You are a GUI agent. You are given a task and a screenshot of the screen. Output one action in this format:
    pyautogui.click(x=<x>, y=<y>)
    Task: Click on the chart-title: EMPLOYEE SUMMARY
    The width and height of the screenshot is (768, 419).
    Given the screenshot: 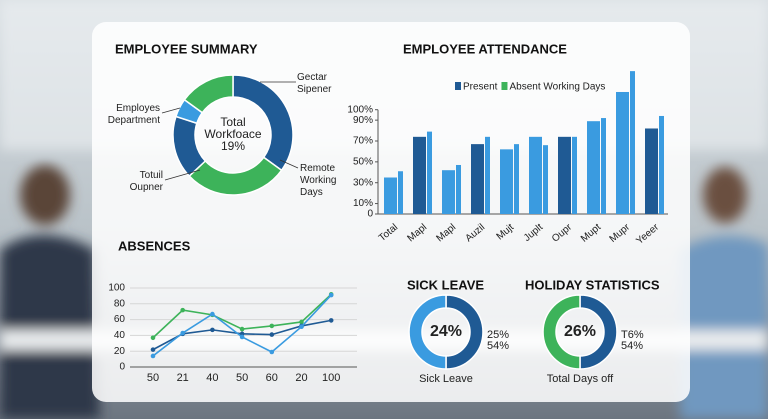 What is the action you would take?
    pyautogui.click(x=186, y=48)
    